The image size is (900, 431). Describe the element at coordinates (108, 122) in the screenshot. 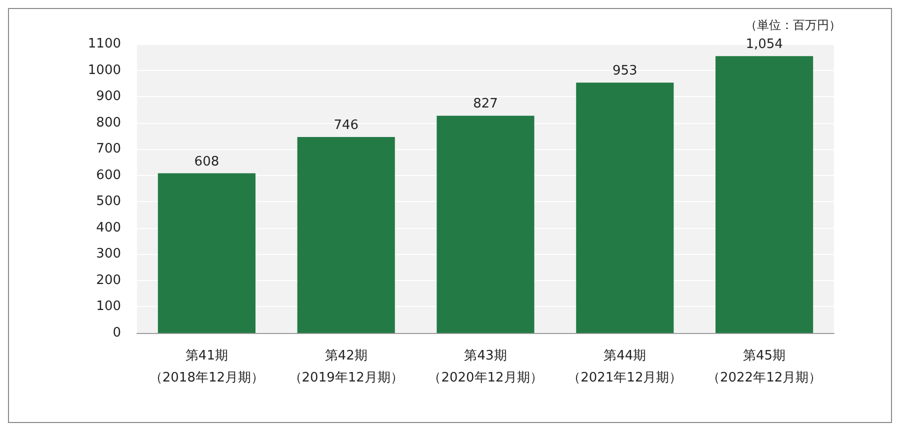

I see `y-tick-label: 800` at that location.